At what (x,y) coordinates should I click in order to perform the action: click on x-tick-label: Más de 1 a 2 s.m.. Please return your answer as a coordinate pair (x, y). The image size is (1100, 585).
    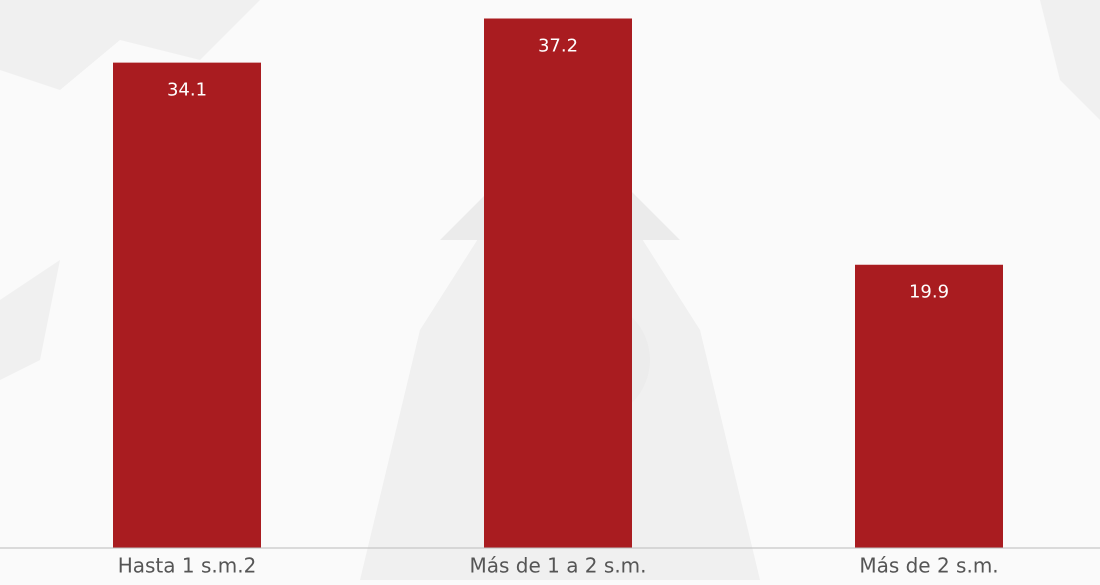
    Looking at the image, I should click on (557, 566).